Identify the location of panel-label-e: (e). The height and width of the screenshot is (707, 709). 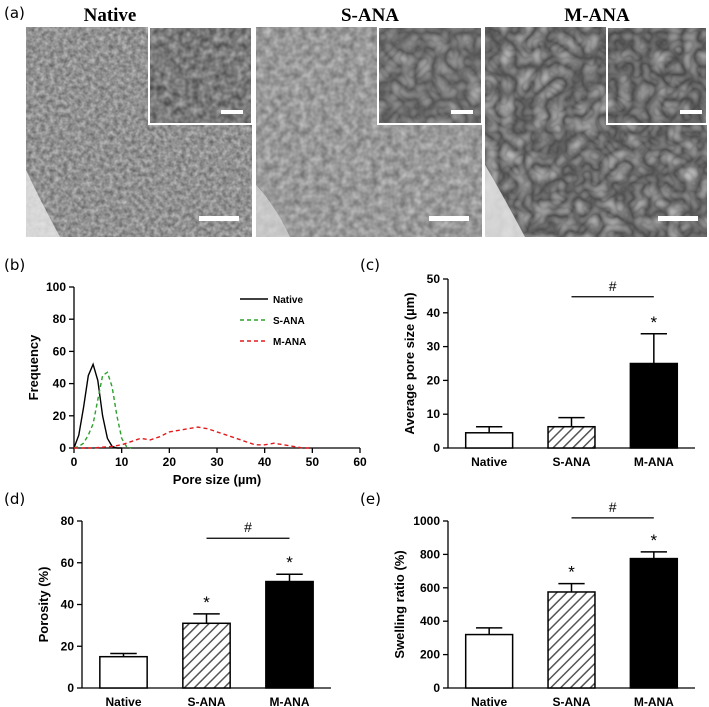
(370, 499).